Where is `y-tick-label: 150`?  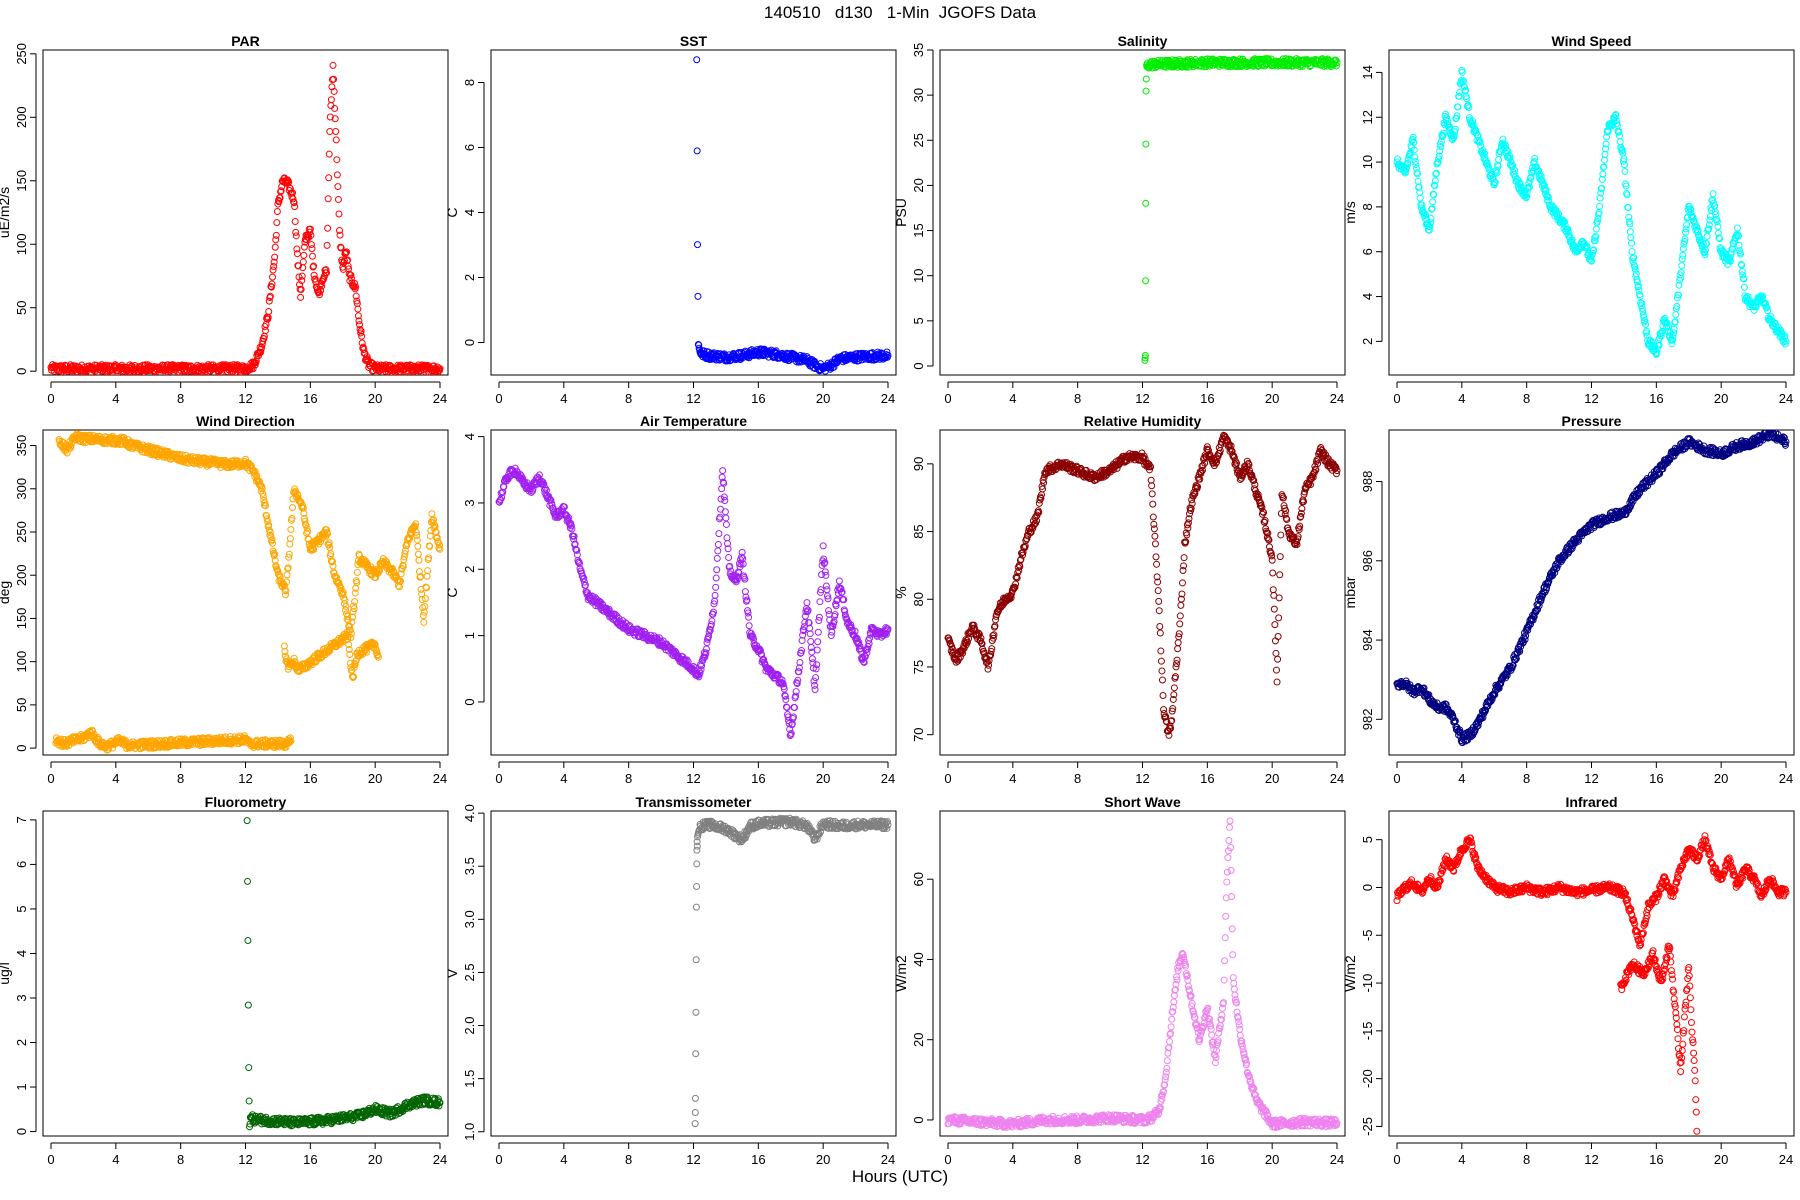 y-tick-label: 150 is located at coordinates (21, 619).